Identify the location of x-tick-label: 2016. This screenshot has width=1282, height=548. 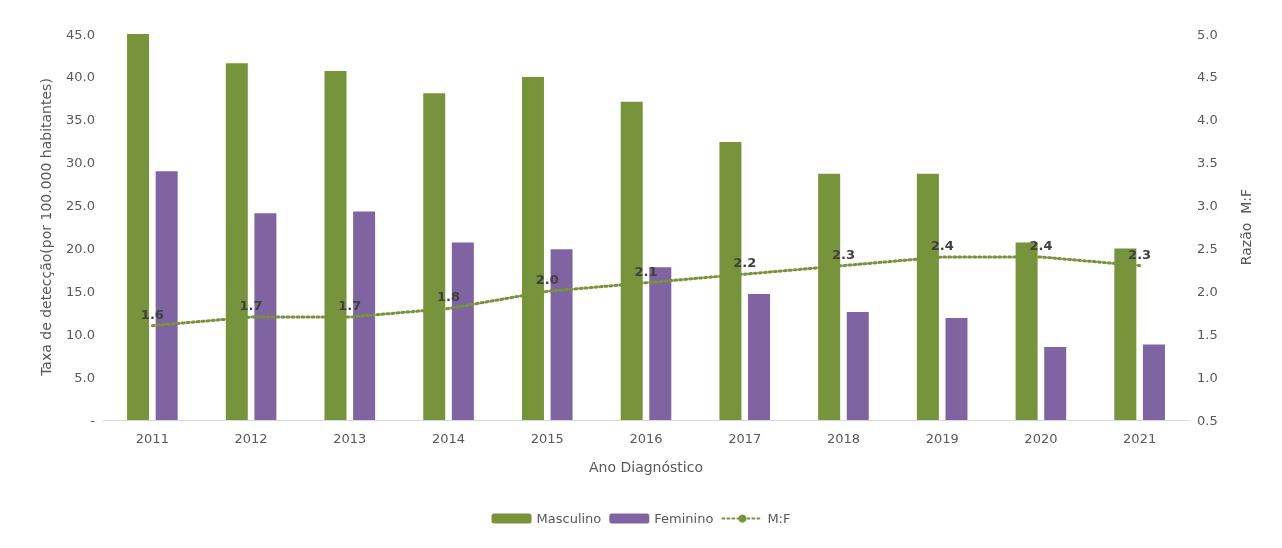
(646, 438).